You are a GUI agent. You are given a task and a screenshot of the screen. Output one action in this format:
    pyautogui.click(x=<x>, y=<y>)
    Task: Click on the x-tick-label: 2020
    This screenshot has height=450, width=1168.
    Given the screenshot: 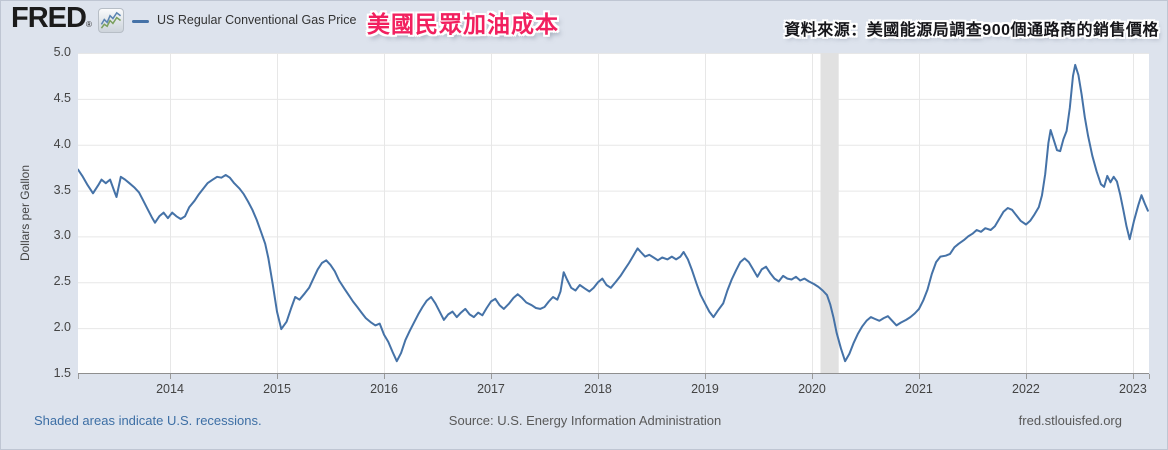 What is the action you would take?
    pyautogui.click(x=812, y=389)
    